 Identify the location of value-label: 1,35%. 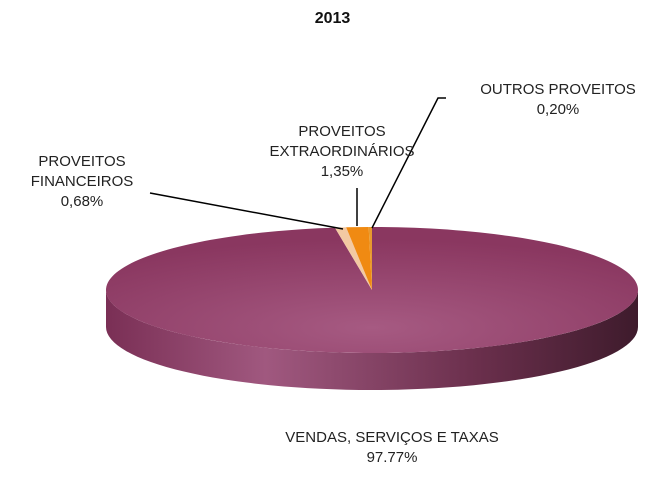
(342, 171).